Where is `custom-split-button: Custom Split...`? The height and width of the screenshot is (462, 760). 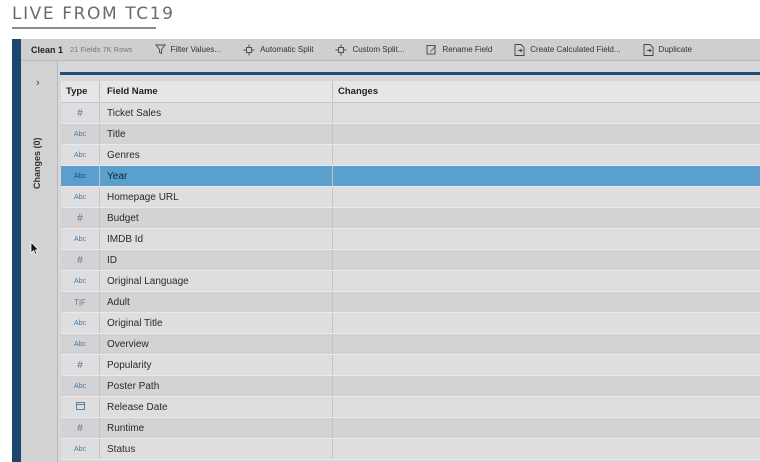 custom-split-button: Custom Split... is located at coordinates (369, 50).